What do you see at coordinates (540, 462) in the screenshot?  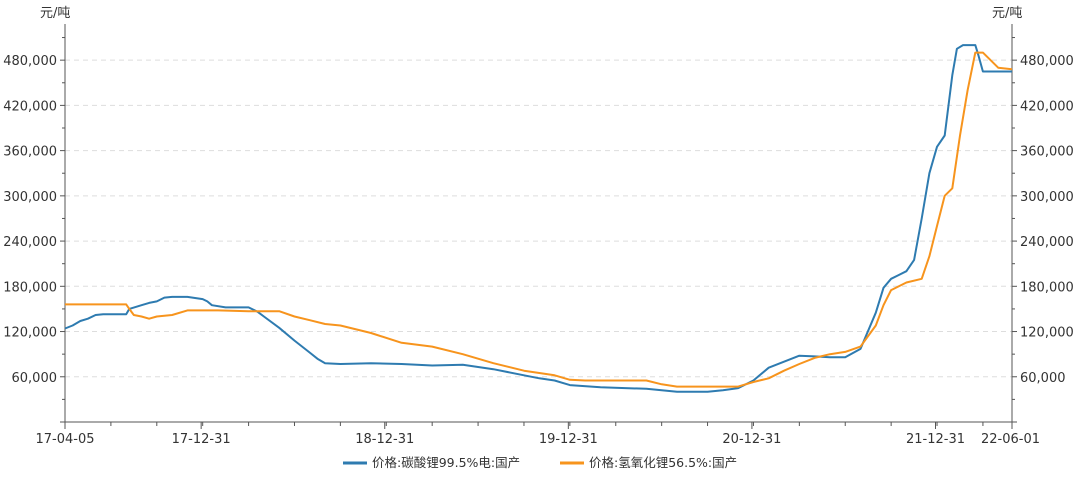 I see `legend: 价格:碳酸锂99.5%电:国产 价格:氢氧化锂56.5%:国产` at bounding box center [540, 462].